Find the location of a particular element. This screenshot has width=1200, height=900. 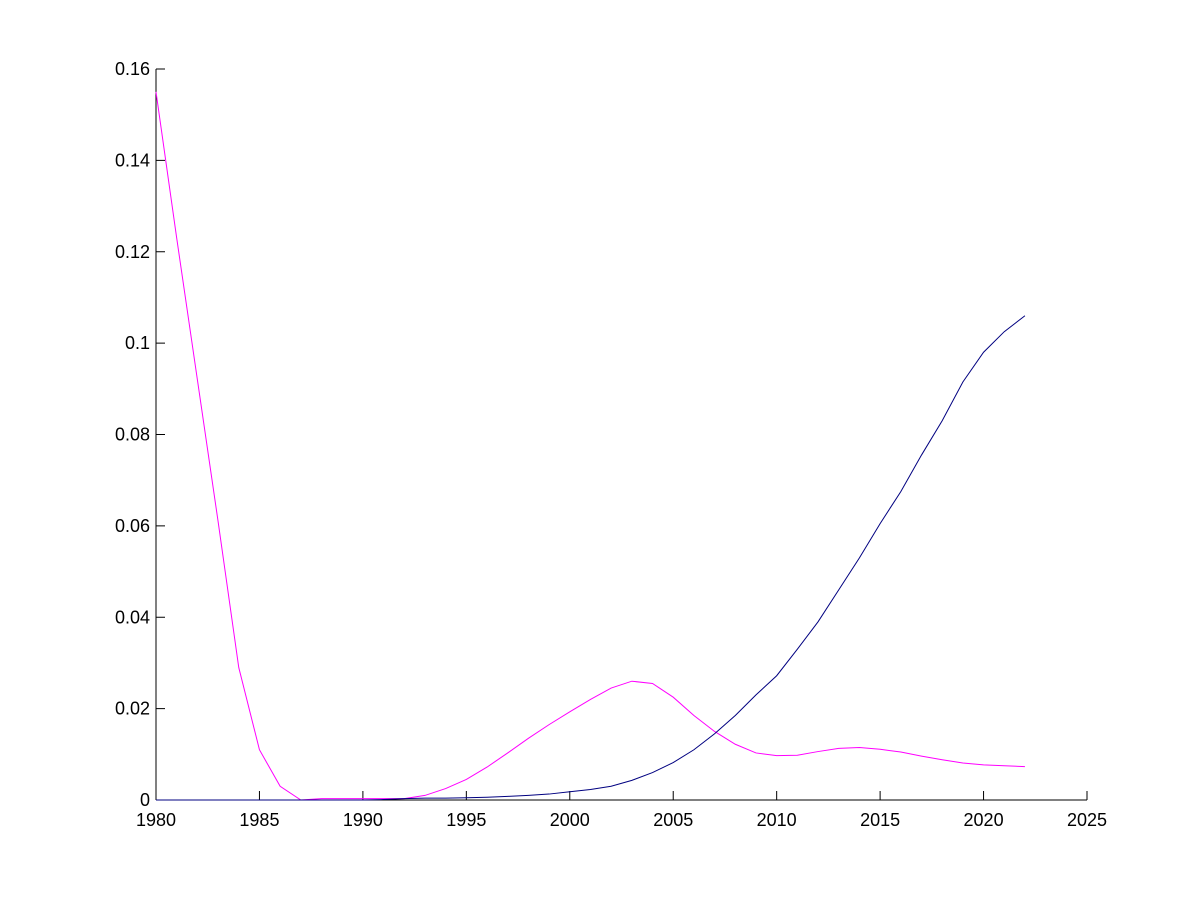

x-tick-label: 1985 is located at coordinates (259, 820).